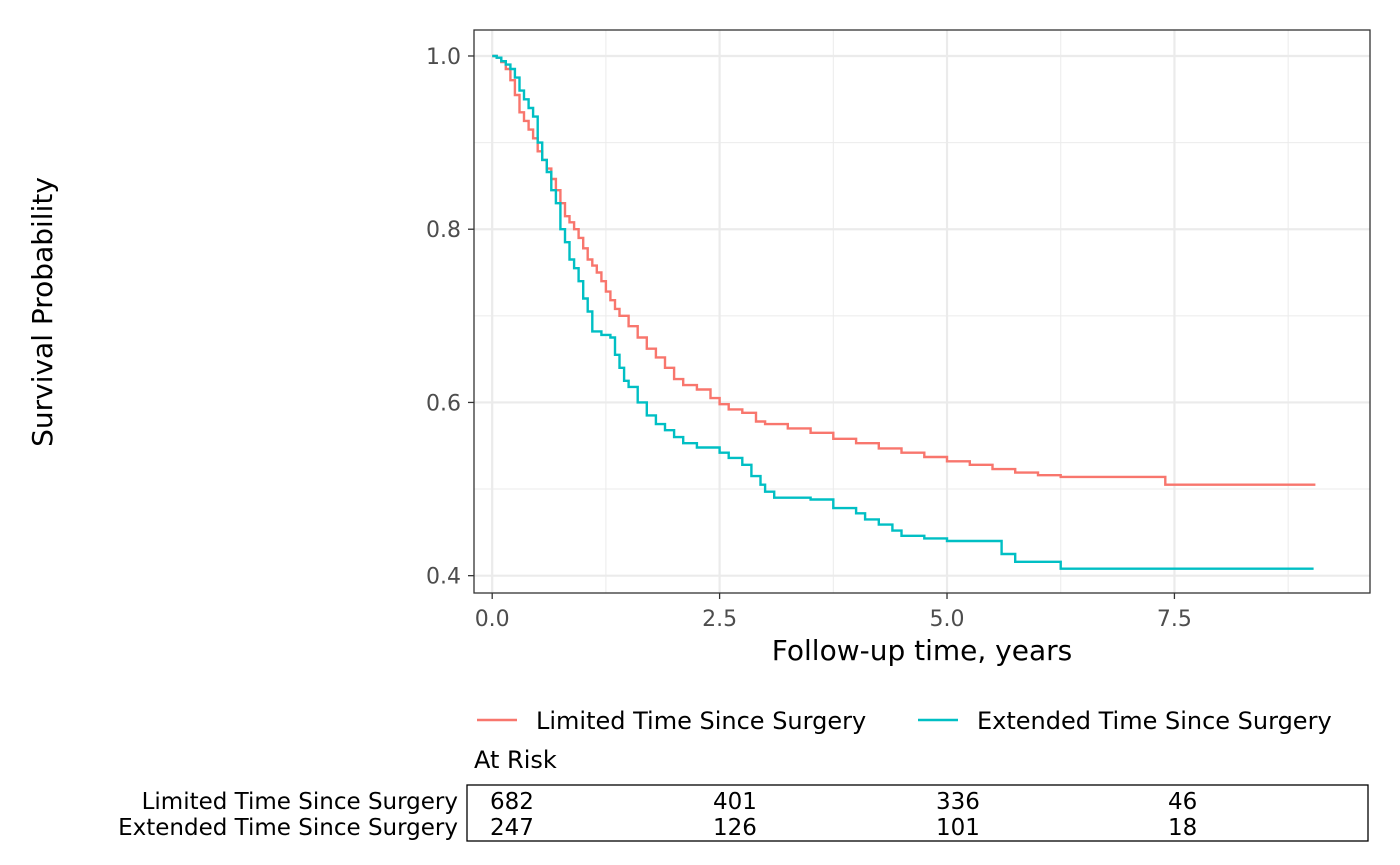 Image resolution: width=1400 pixels, height=865 pixels. What do you see at coordinates (492, 619) in the screenshot?
I see `x-tick-label: 0.0` at bounding box center [492, 619].